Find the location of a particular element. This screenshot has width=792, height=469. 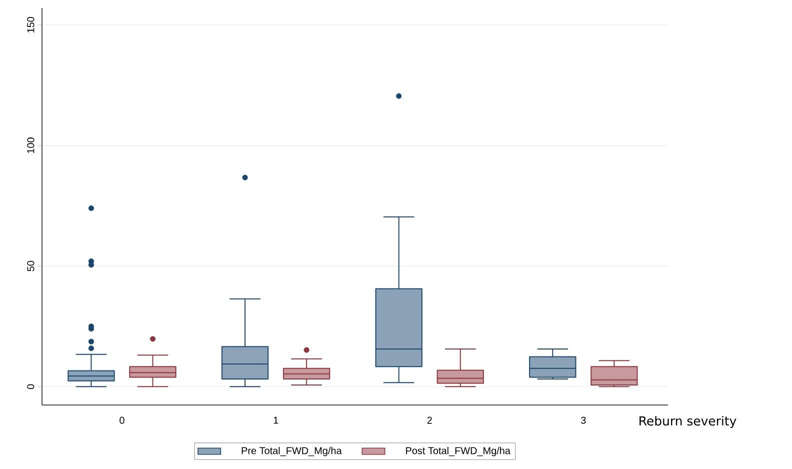

y-tick-label: 50 is located at coordinates (30, 266).